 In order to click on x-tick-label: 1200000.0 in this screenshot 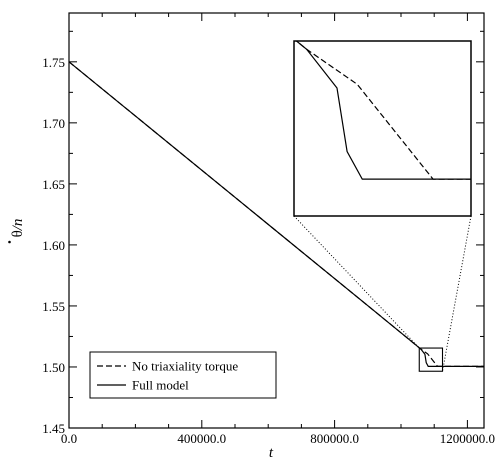, I will do `click(467, 438)`.